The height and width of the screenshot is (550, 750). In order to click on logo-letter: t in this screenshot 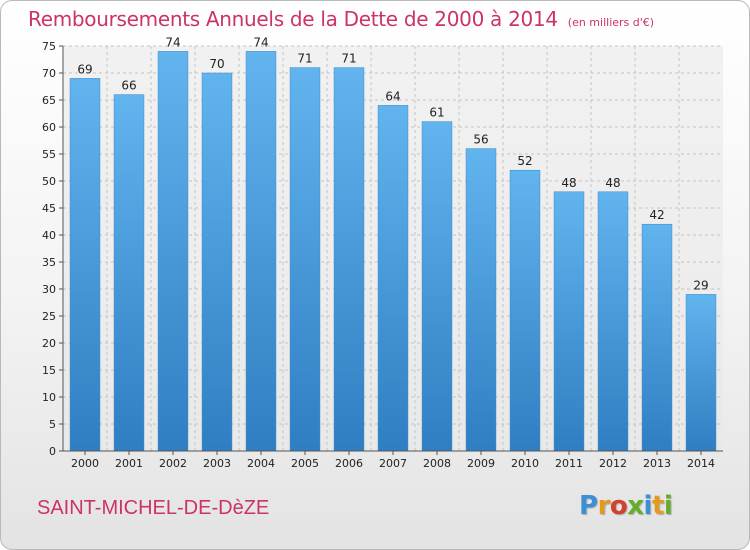, I will do `click(657, 506)`.